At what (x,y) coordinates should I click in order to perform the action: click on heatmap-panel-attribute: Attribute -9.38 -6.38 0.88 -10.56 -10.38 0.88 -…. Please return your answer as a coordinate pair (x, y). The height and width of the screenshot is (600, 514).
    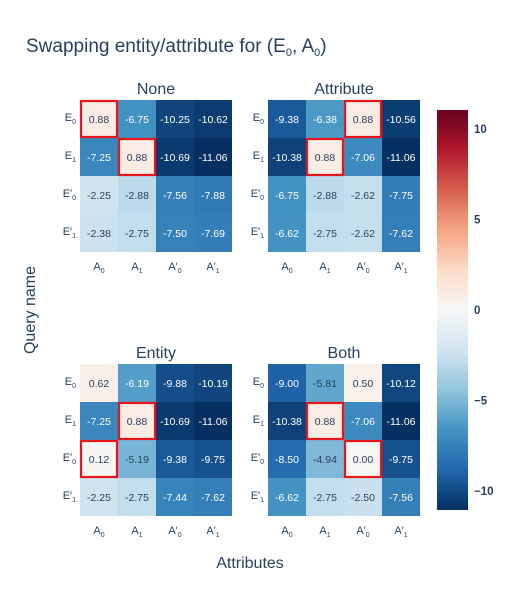
    Looking at the image, I should click on (335, 178).